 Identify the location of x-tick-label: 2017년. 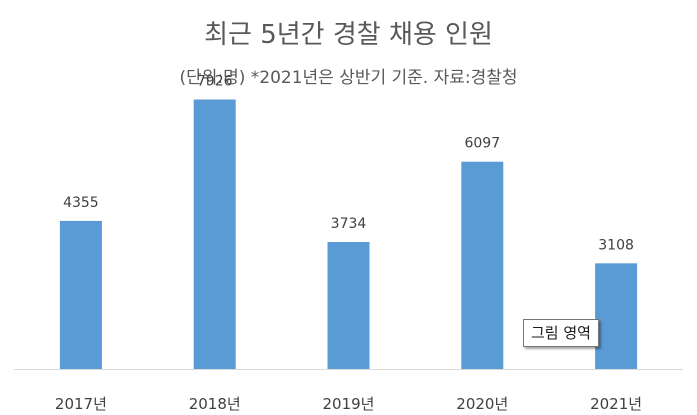
(81, 404).